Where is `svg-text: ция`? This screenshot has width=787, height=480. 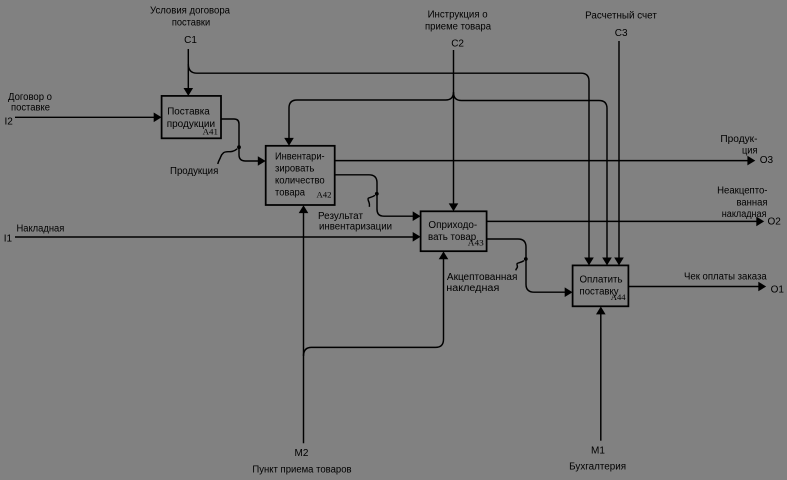 svg-text: ция is located at coordinates (750, 151).